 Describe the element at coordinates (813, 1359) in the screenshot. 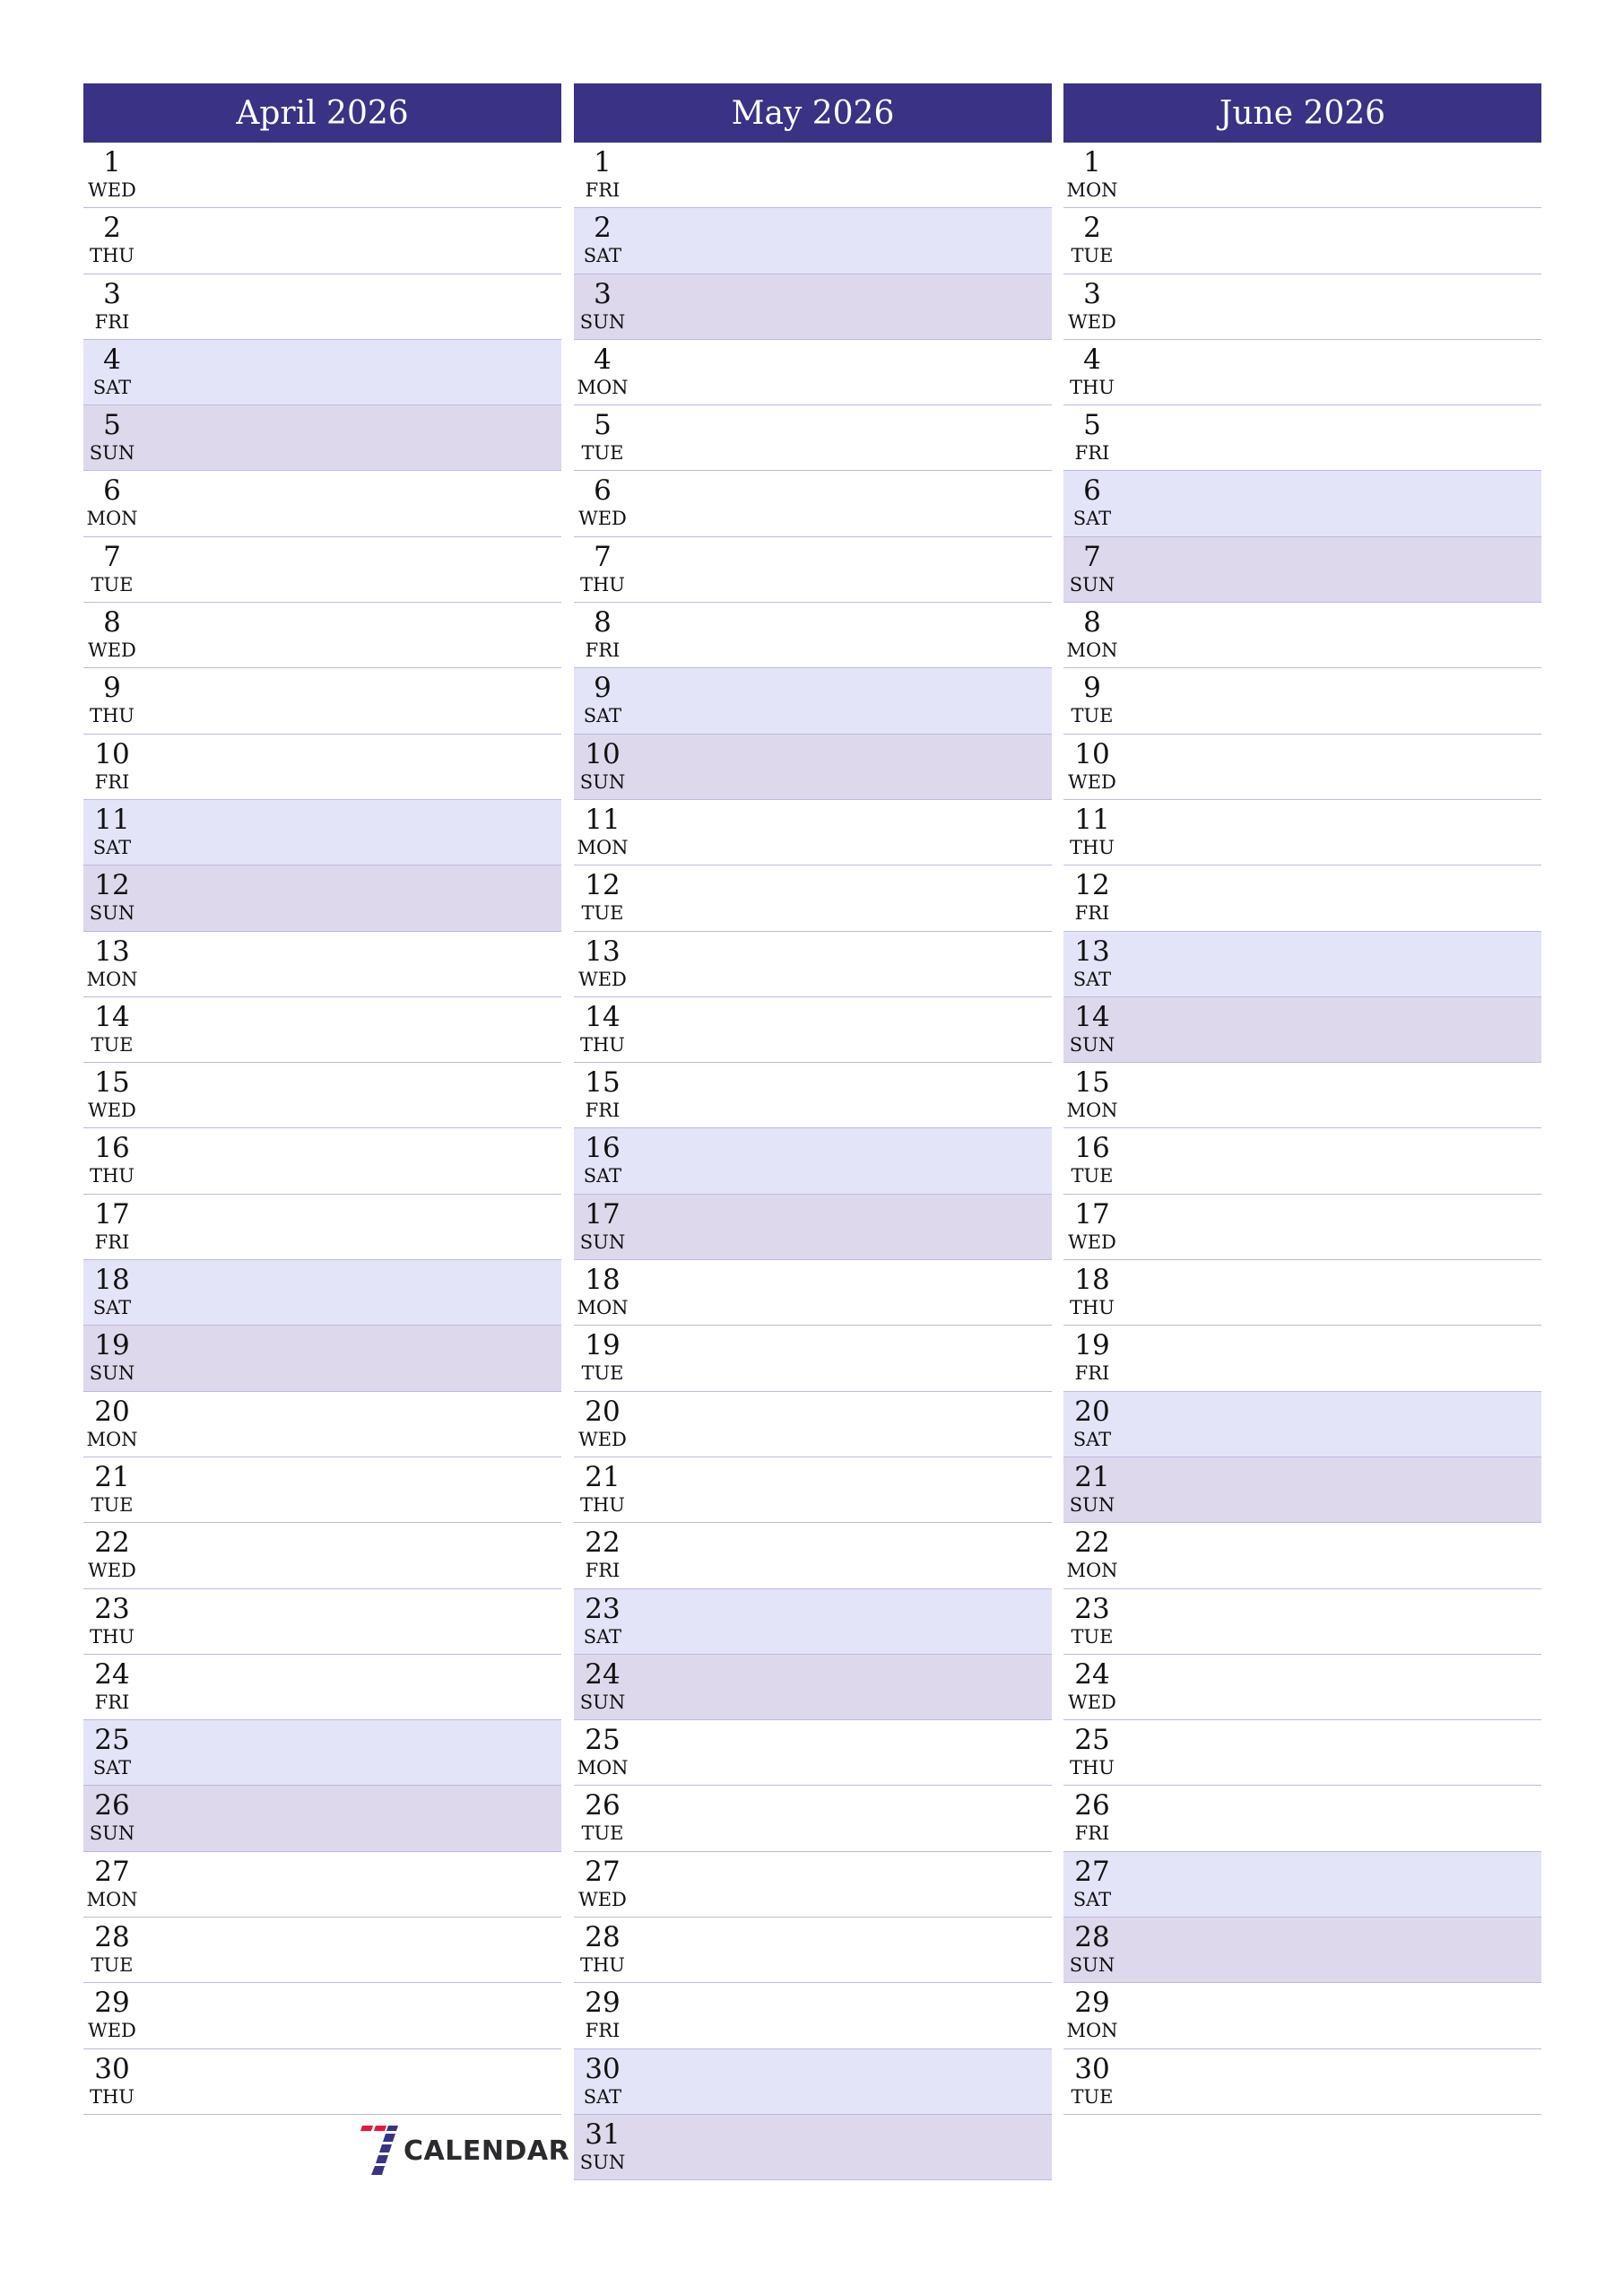

I see `day-row: 19 TUE` at that location.